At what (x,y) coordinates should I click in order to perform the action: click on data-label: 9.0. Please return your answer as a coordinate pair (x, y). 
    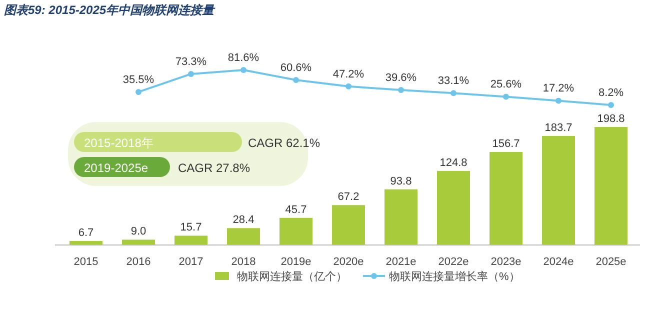
    Looking at the image, I should click on (138, 232).